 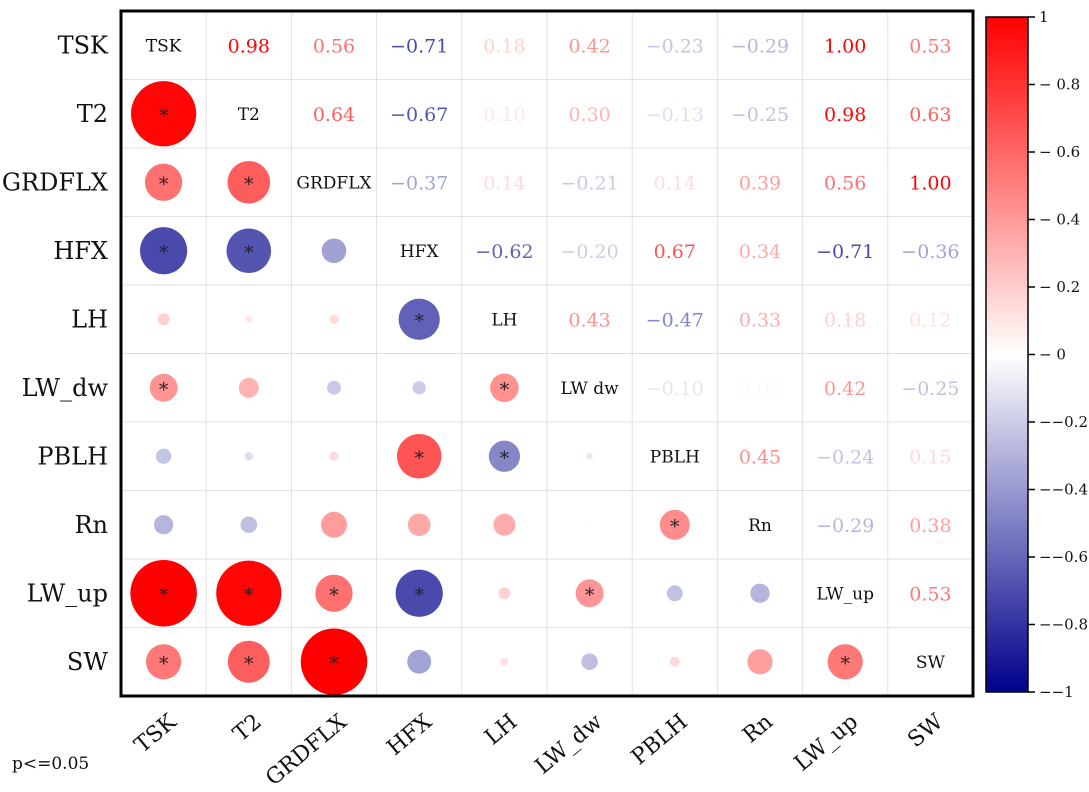 What do you see at coordinates (504, 320) in the screenshot?
I see `diagonal-label: LH` at bounding box center [504, 320].